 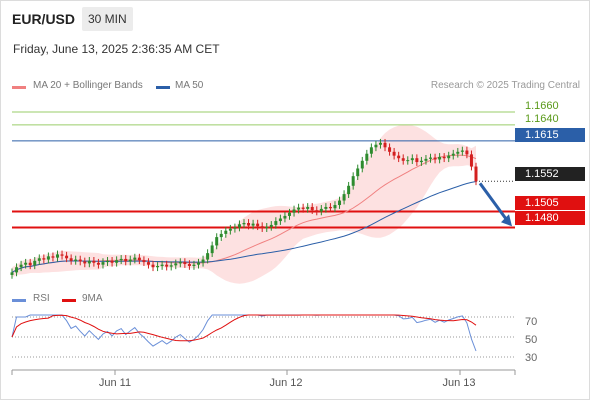 What do you see at coordinates (19, 87) in the screenshot?
I see `legend-swatch-ma20` at bounding box center [19, 87].